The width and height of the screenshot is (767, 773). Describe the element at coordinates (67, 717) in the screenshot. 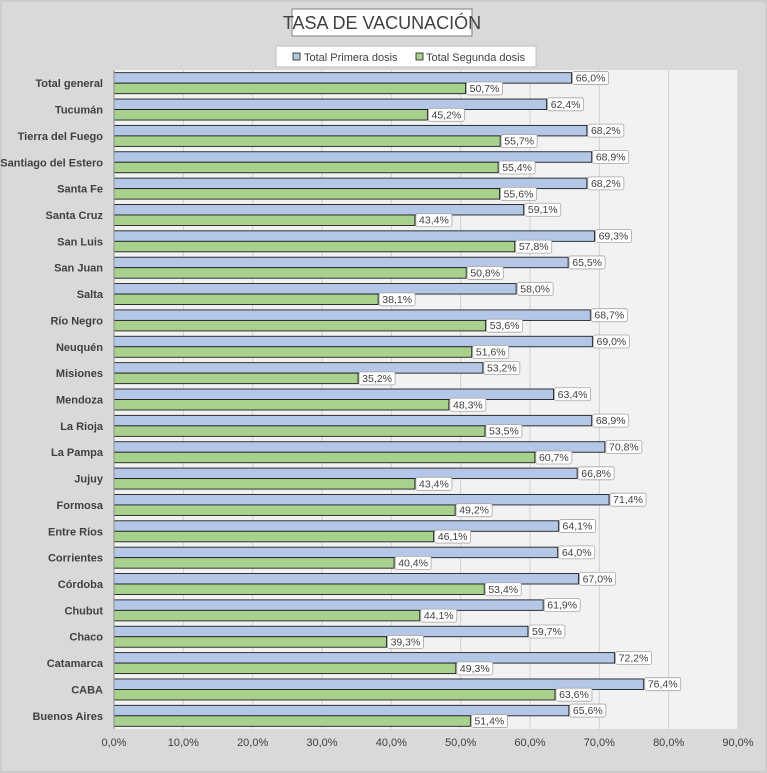

I see `category-label: Buenos Aires` at that location.